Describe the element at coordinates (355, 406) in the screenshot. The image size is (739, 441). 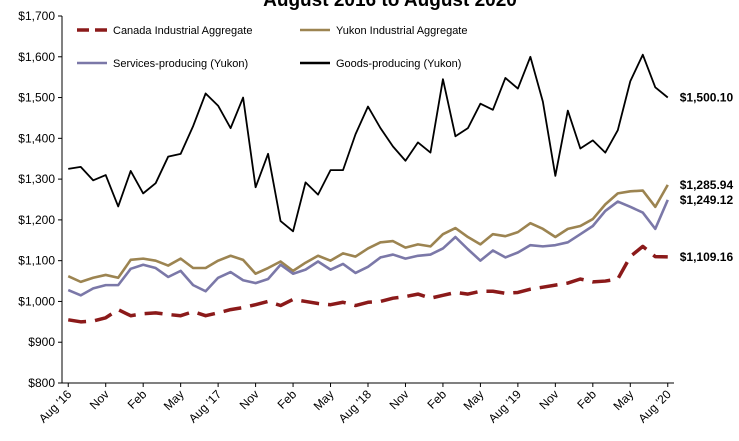
I see `x-tick-label: Aug '18` at that location.